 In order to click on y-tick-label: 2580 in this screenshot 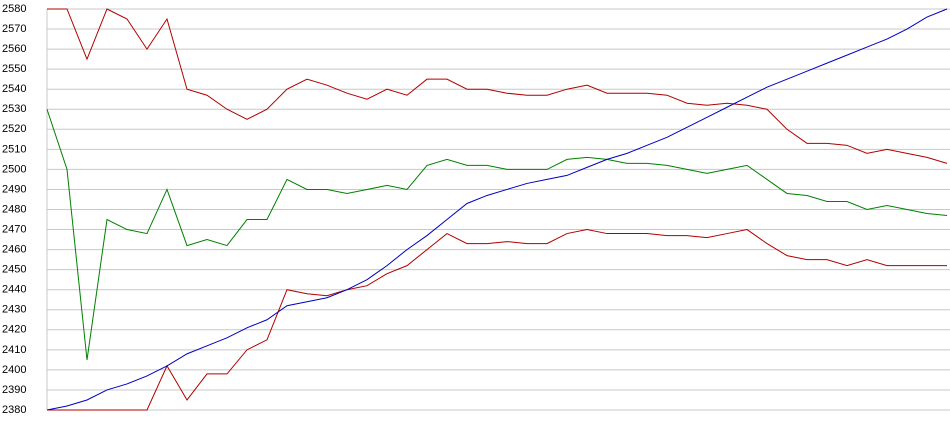, I will do `click(14, 9)`.